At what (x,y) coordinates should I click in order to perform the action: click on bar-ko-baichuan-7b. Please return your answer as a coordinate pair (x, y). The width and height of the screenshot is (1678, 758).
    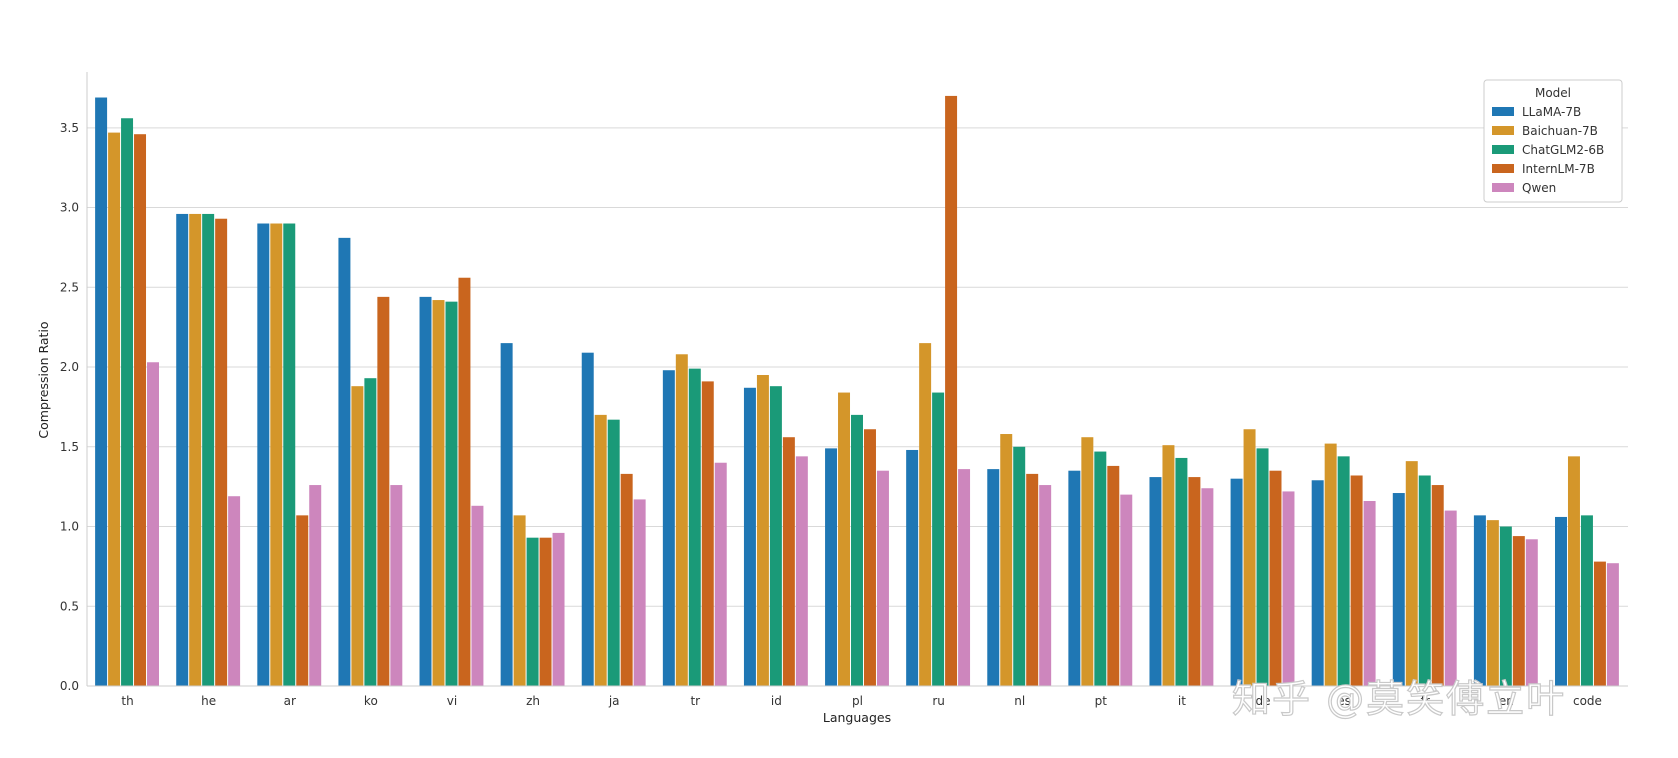
    Looking at the image, I should click on (357, 536).